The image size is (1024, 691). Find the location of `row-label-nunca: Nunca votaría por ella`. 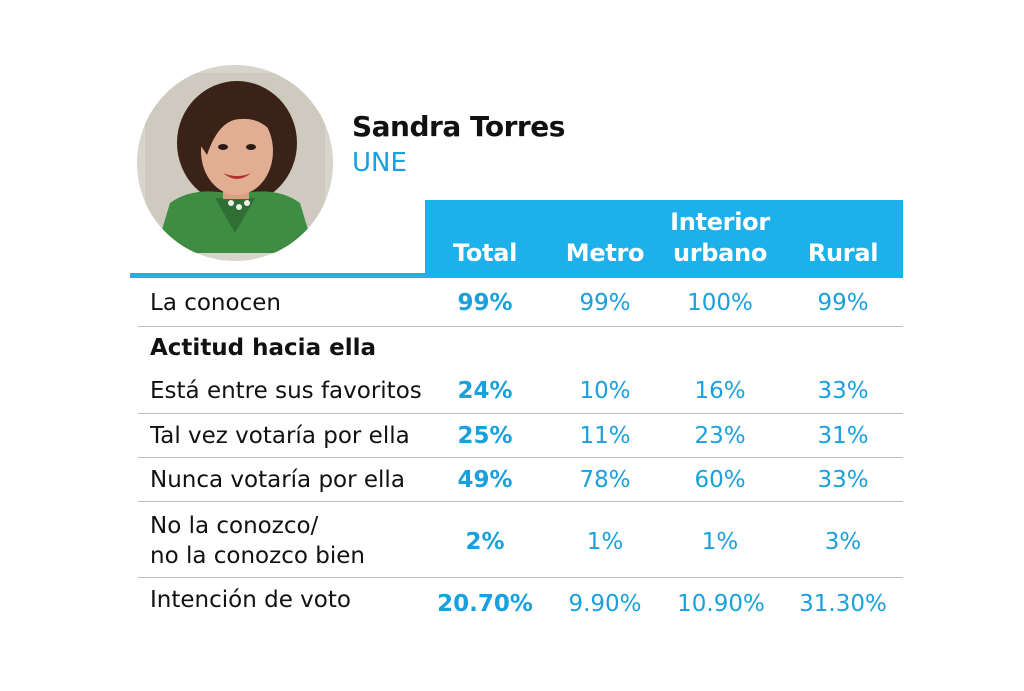

row-label-nunca: Nunca votaría por ella is located at coordinates (277, 480).